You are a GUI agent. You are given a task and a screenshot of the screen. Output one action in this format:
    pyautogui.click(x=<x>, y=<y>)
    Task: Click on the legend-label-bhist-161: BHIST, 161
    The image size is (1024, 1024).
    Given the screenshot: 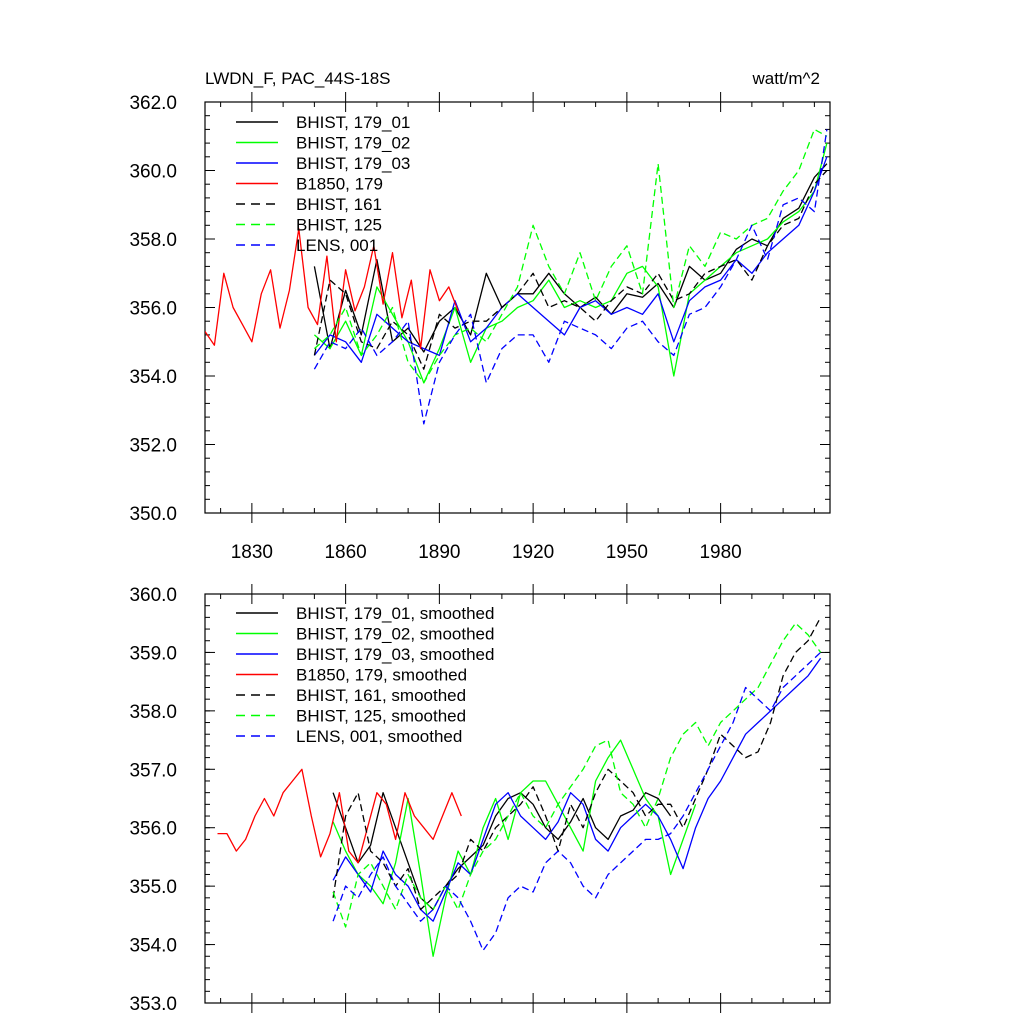 What is the action you would take?
    pyautogui.click(x=339, y=204)
    